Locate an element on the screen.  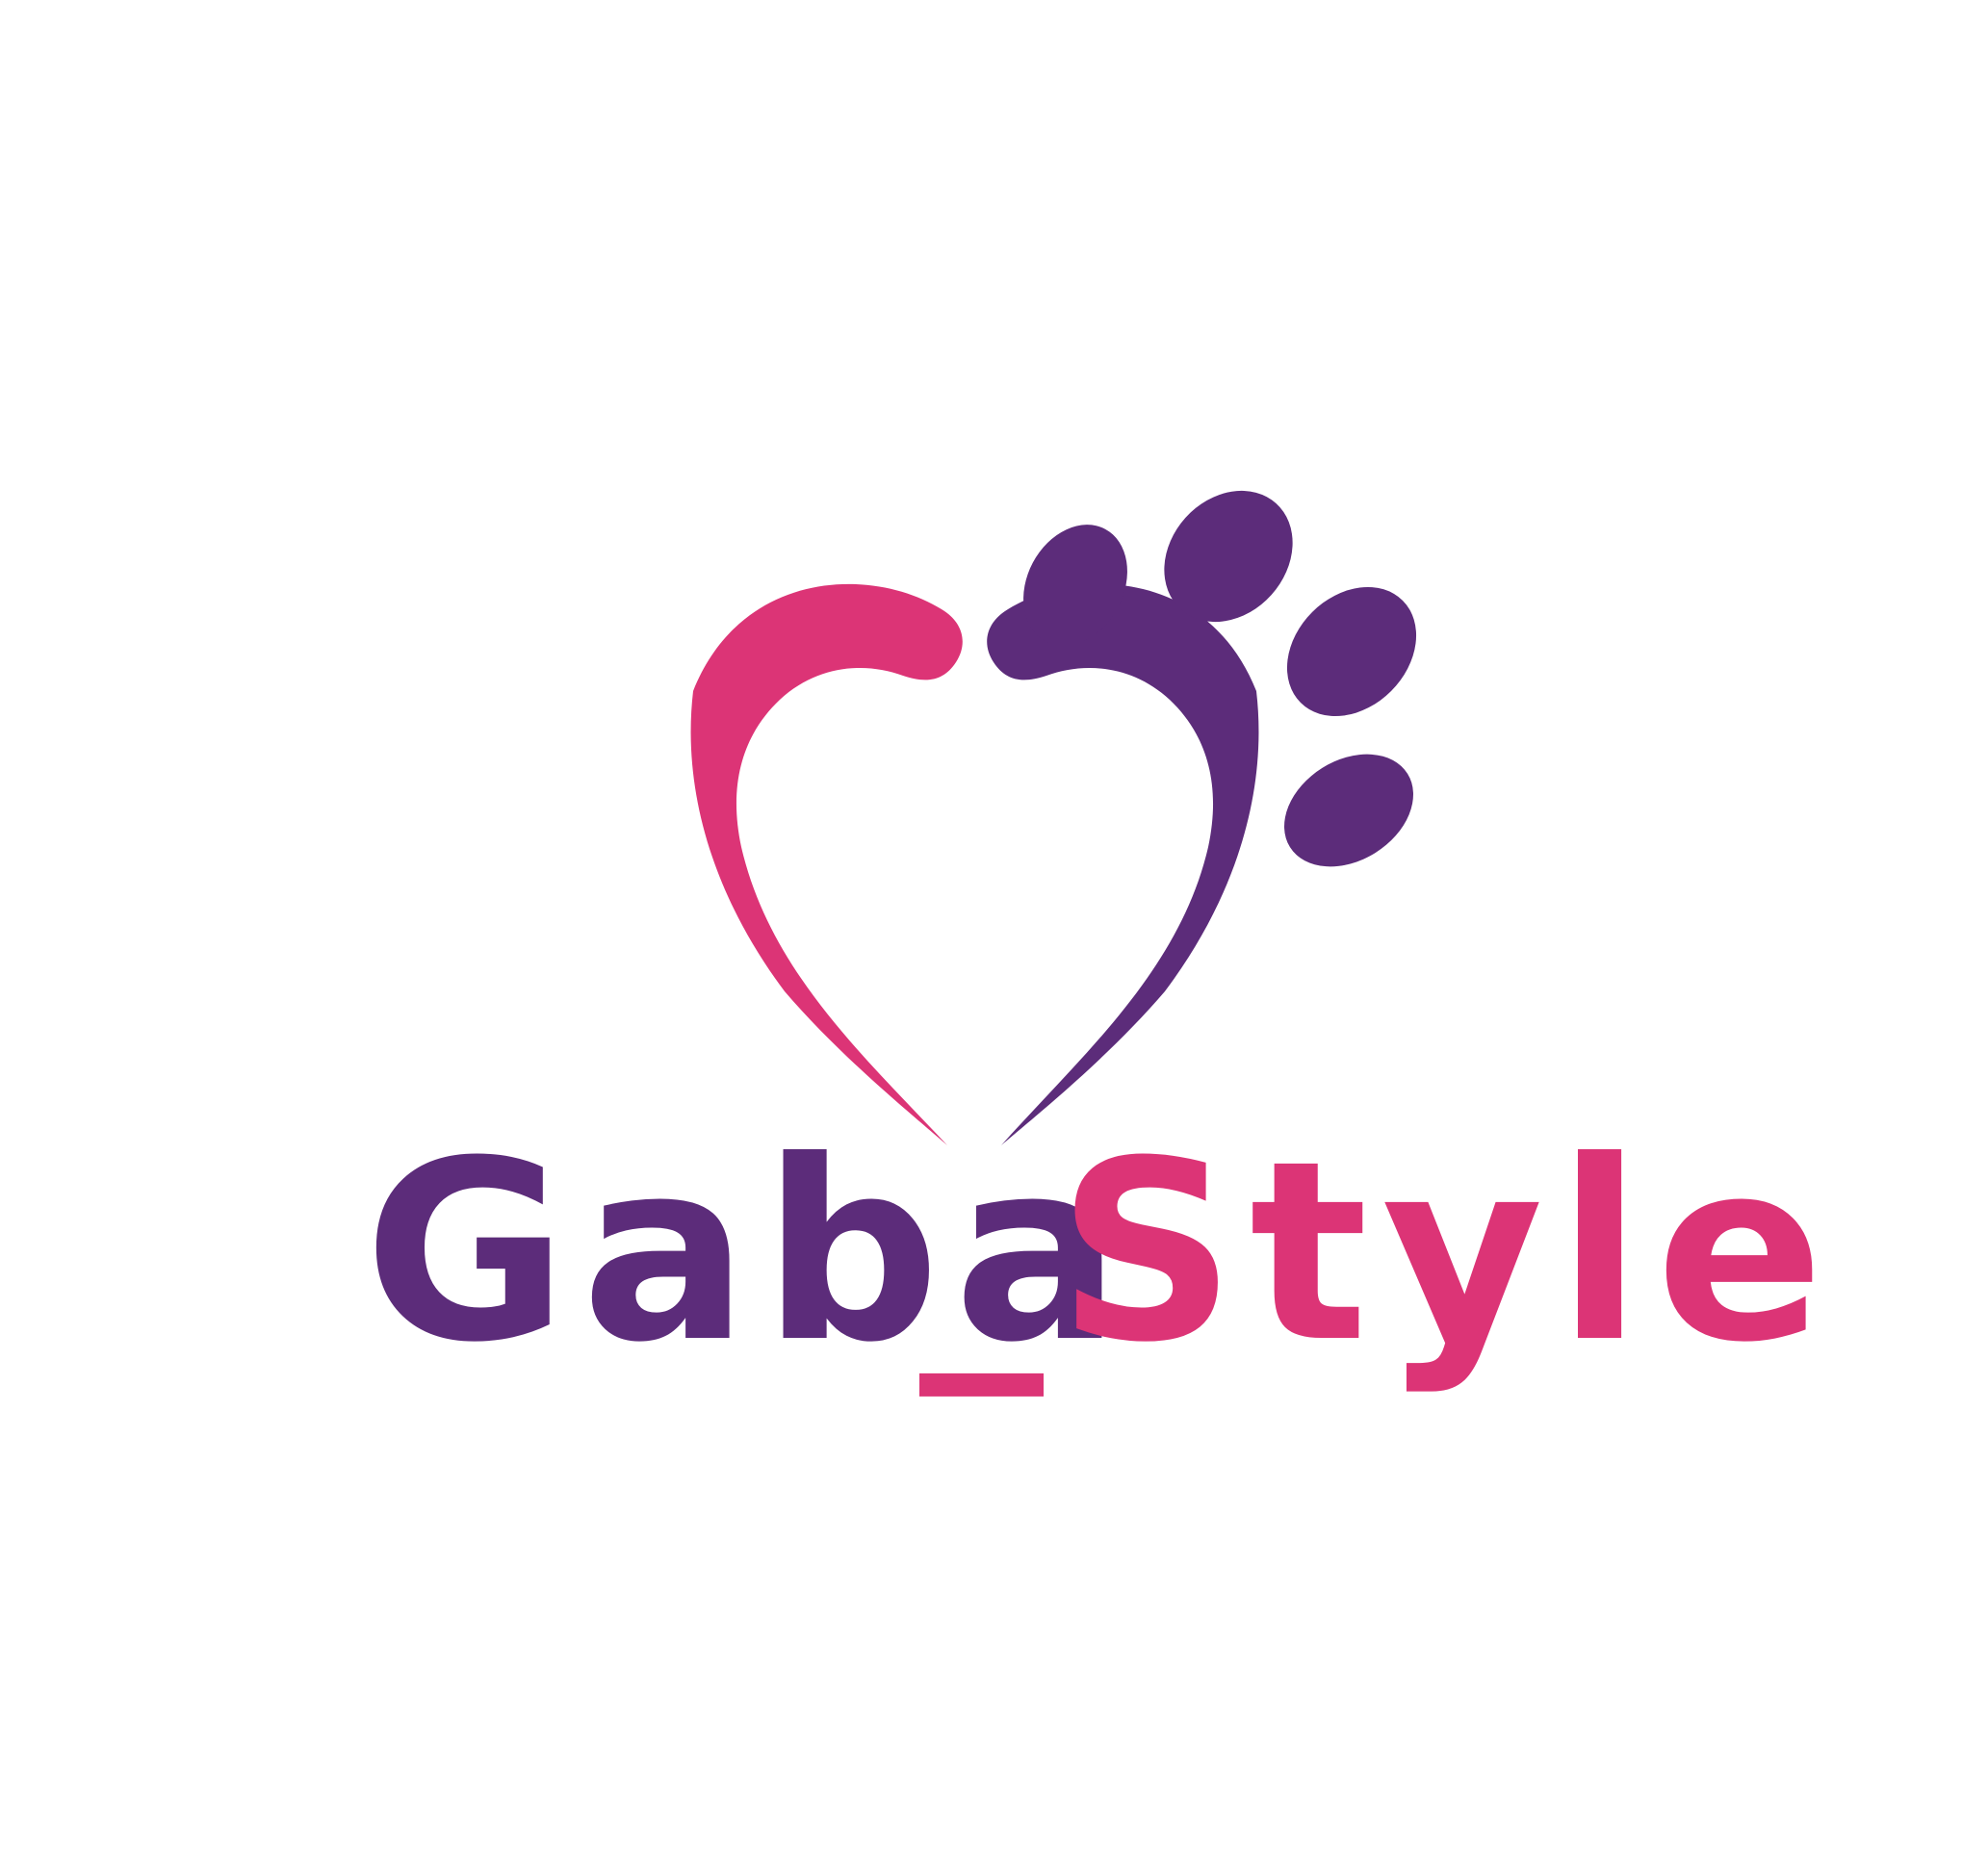
heart-paw-icon is located at coordinates (1053, 818).